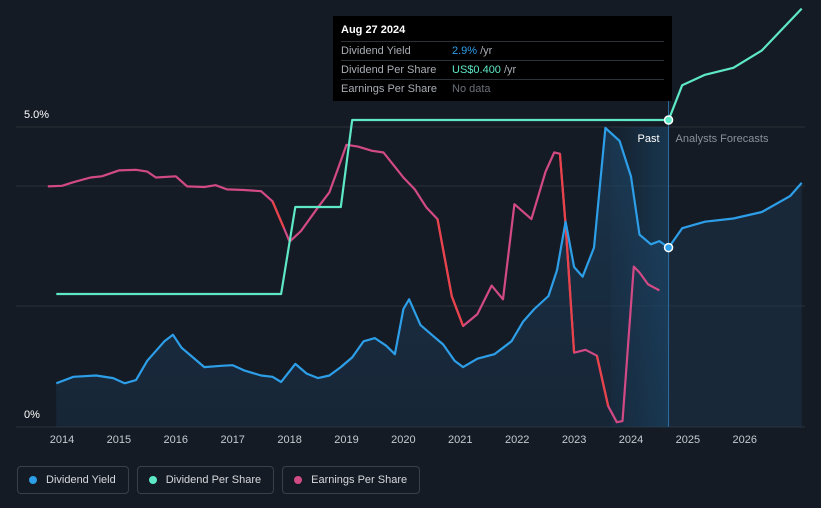  I want to click on legend-label: Dividend Per Share, so click(213, 480).